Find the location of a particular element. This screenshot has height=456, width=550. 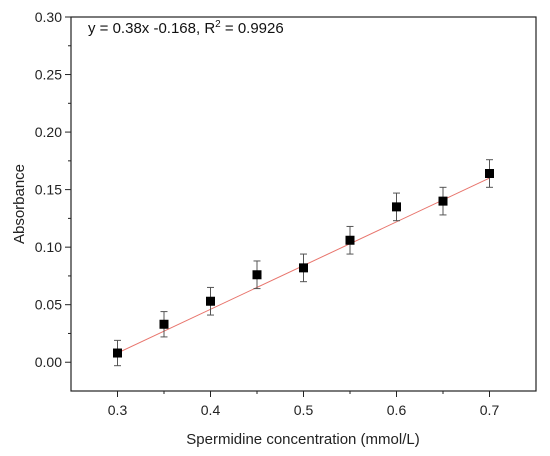

y-axis: 0.00 0.05 0.10 0.15 0.20 0.25 0.30 is located at coordinates (53, 189).